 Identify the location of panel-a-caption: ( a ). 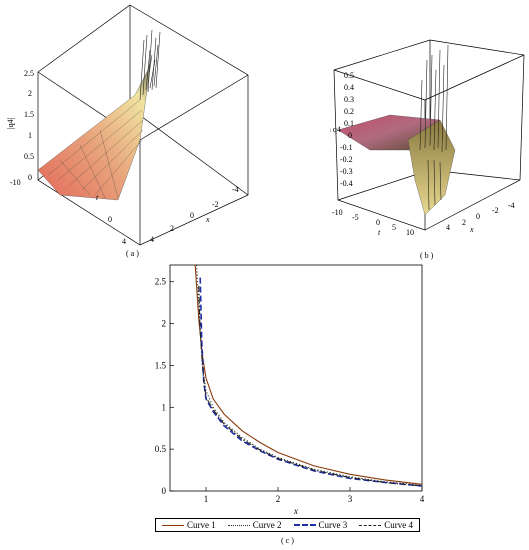
(132, 253).